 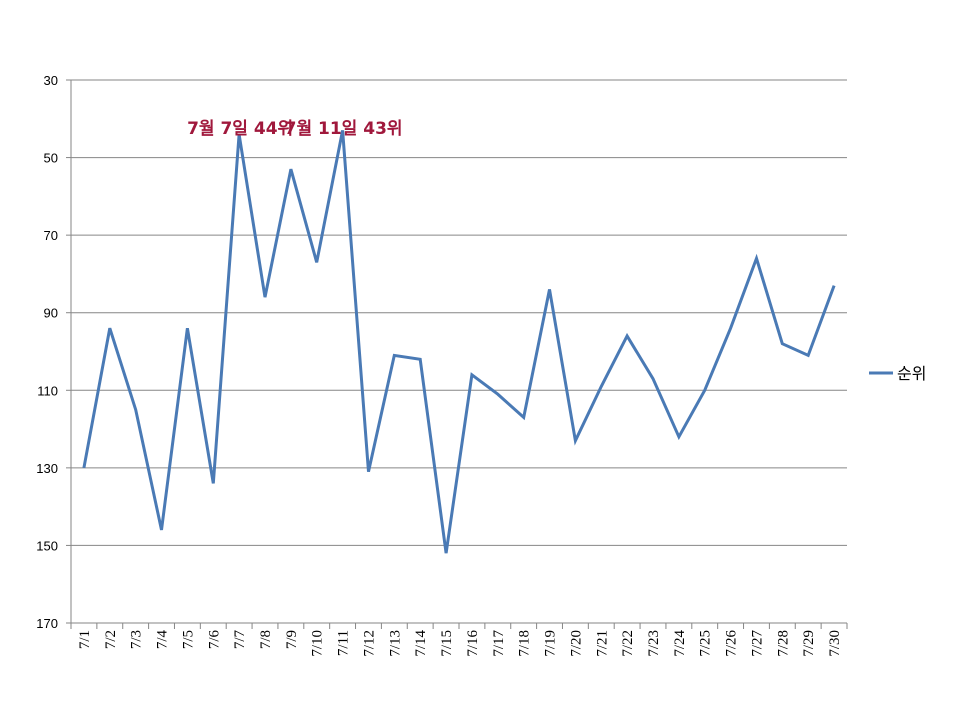 What do you see at coordinates (706, 643) in the screenshot?
I see `x-tick-label: 7/25` at bounding box center [706, 643].